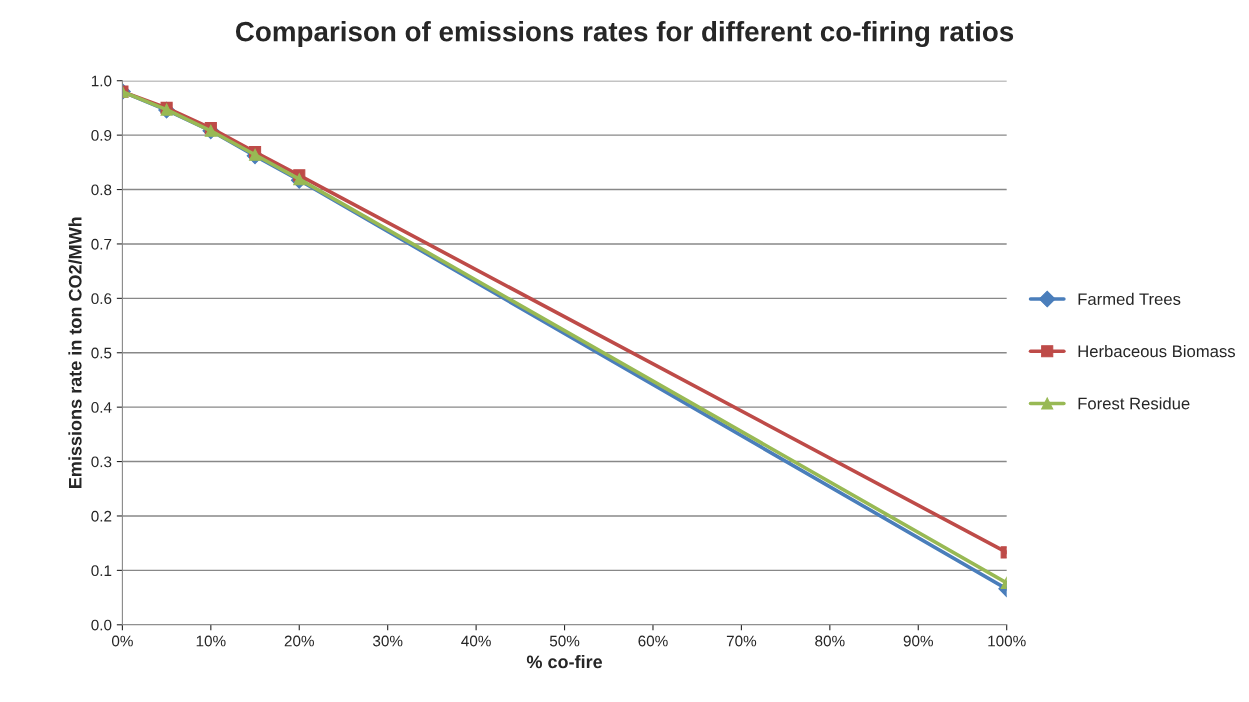  I want to click on x-tick-label: 90%, so click(918, 641).